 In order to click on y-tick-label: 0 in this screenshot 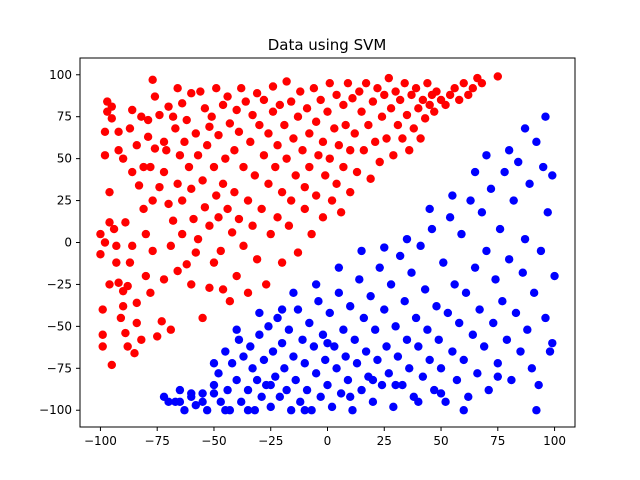, I will do `click(68, 243)`.